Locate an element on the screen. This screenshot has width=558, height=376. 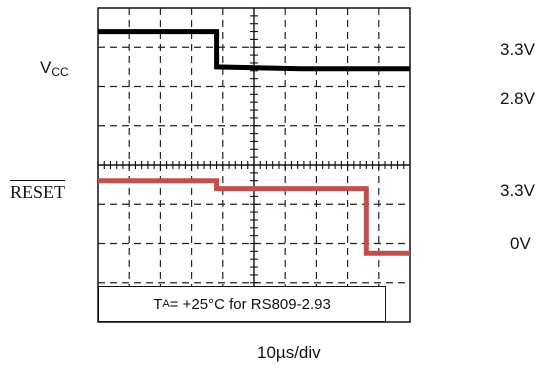
vcc-trace is located at coordinates (254, 50).